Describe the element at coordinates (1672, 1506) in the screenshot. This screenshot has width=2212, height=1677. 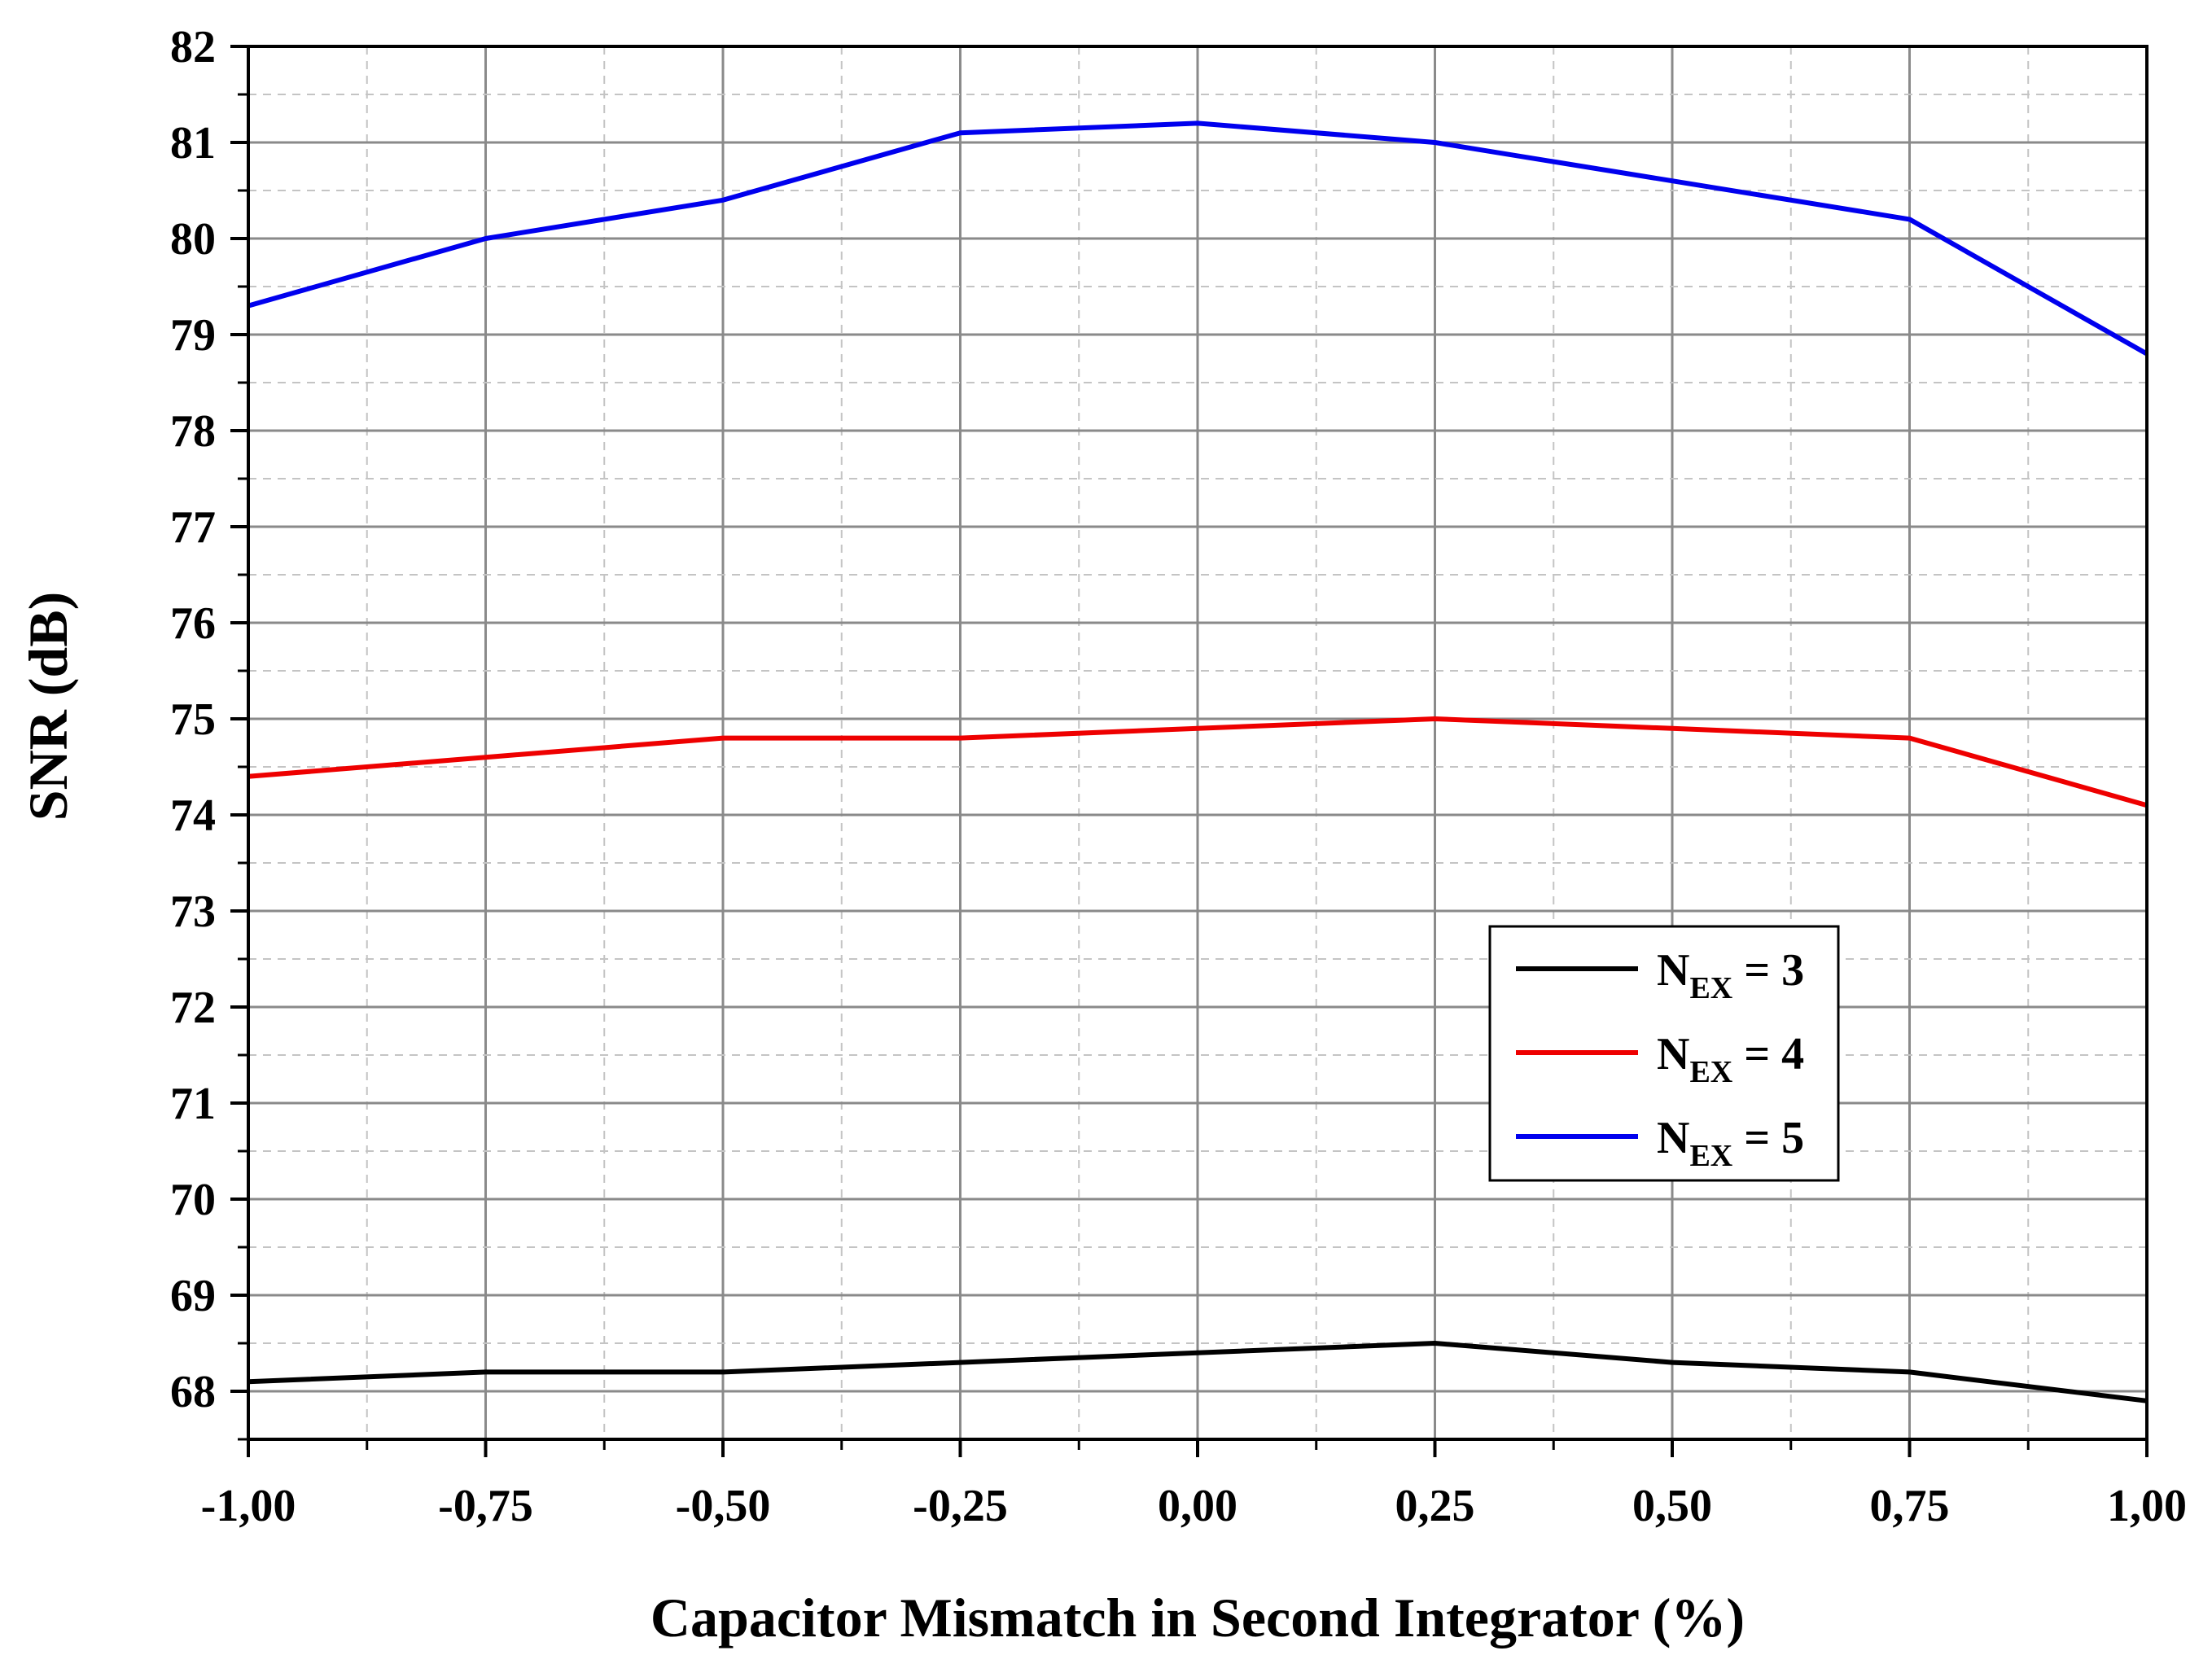
I see `x-tick-label: 0,50` at that location.